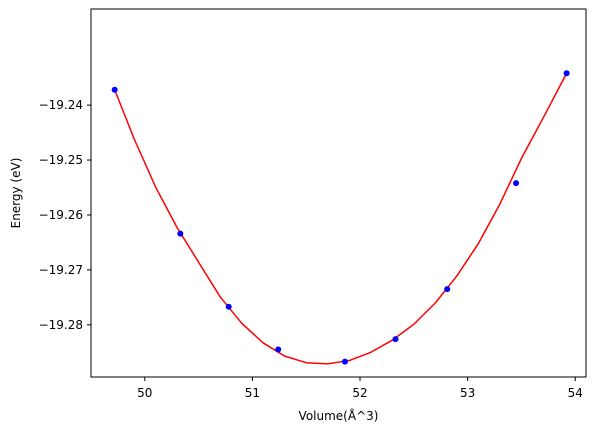 The image size is (596, 433). What do you see at coordinates (61, 270) in the screenshot?
I see `y-tick-label: −19.27` at bounding box center [61, 270].